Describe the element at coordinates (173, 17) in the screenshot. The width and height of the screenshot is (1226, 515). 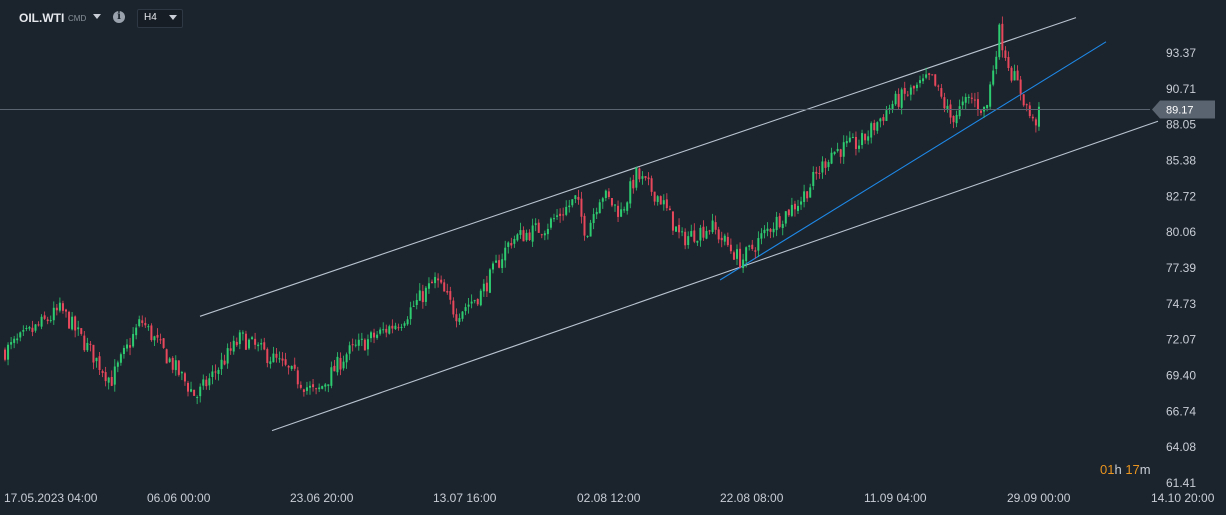
I see `timeframe-dropdown-icon` at that location.